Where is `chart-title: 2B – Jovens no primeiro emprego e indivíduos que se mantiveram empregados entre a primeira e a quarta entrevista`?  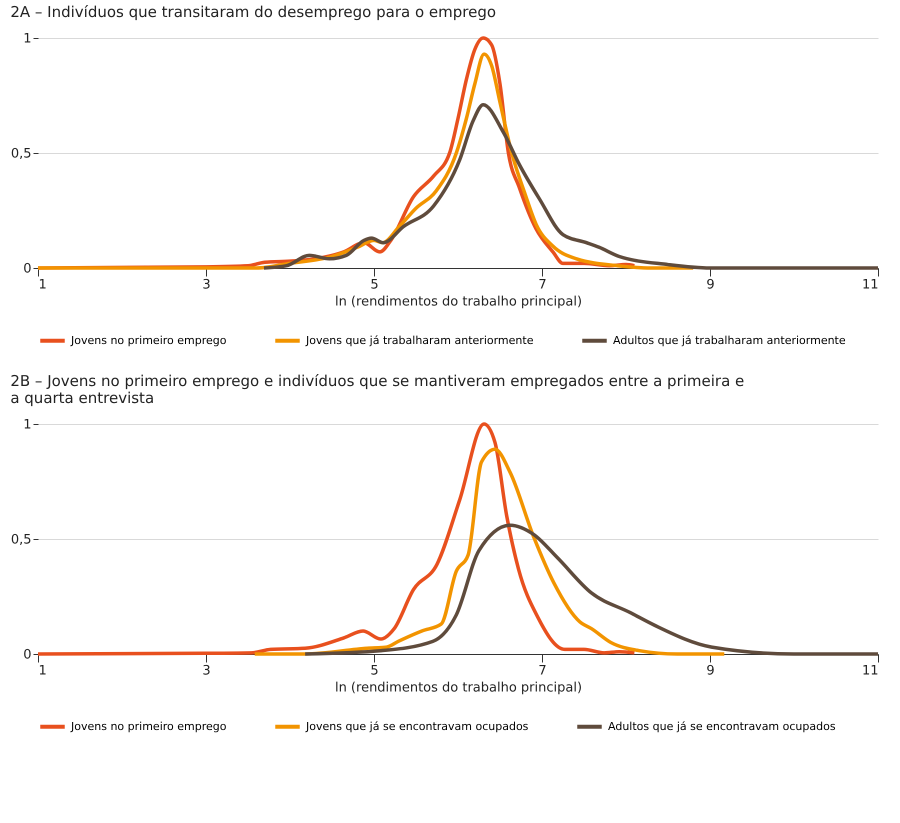
chart-title: 2B – Jovens no primeiro emprego e indivíduos que se mantiveram empregados entre a primeira e a quarta entrevista is located at coordinates (377, 389).